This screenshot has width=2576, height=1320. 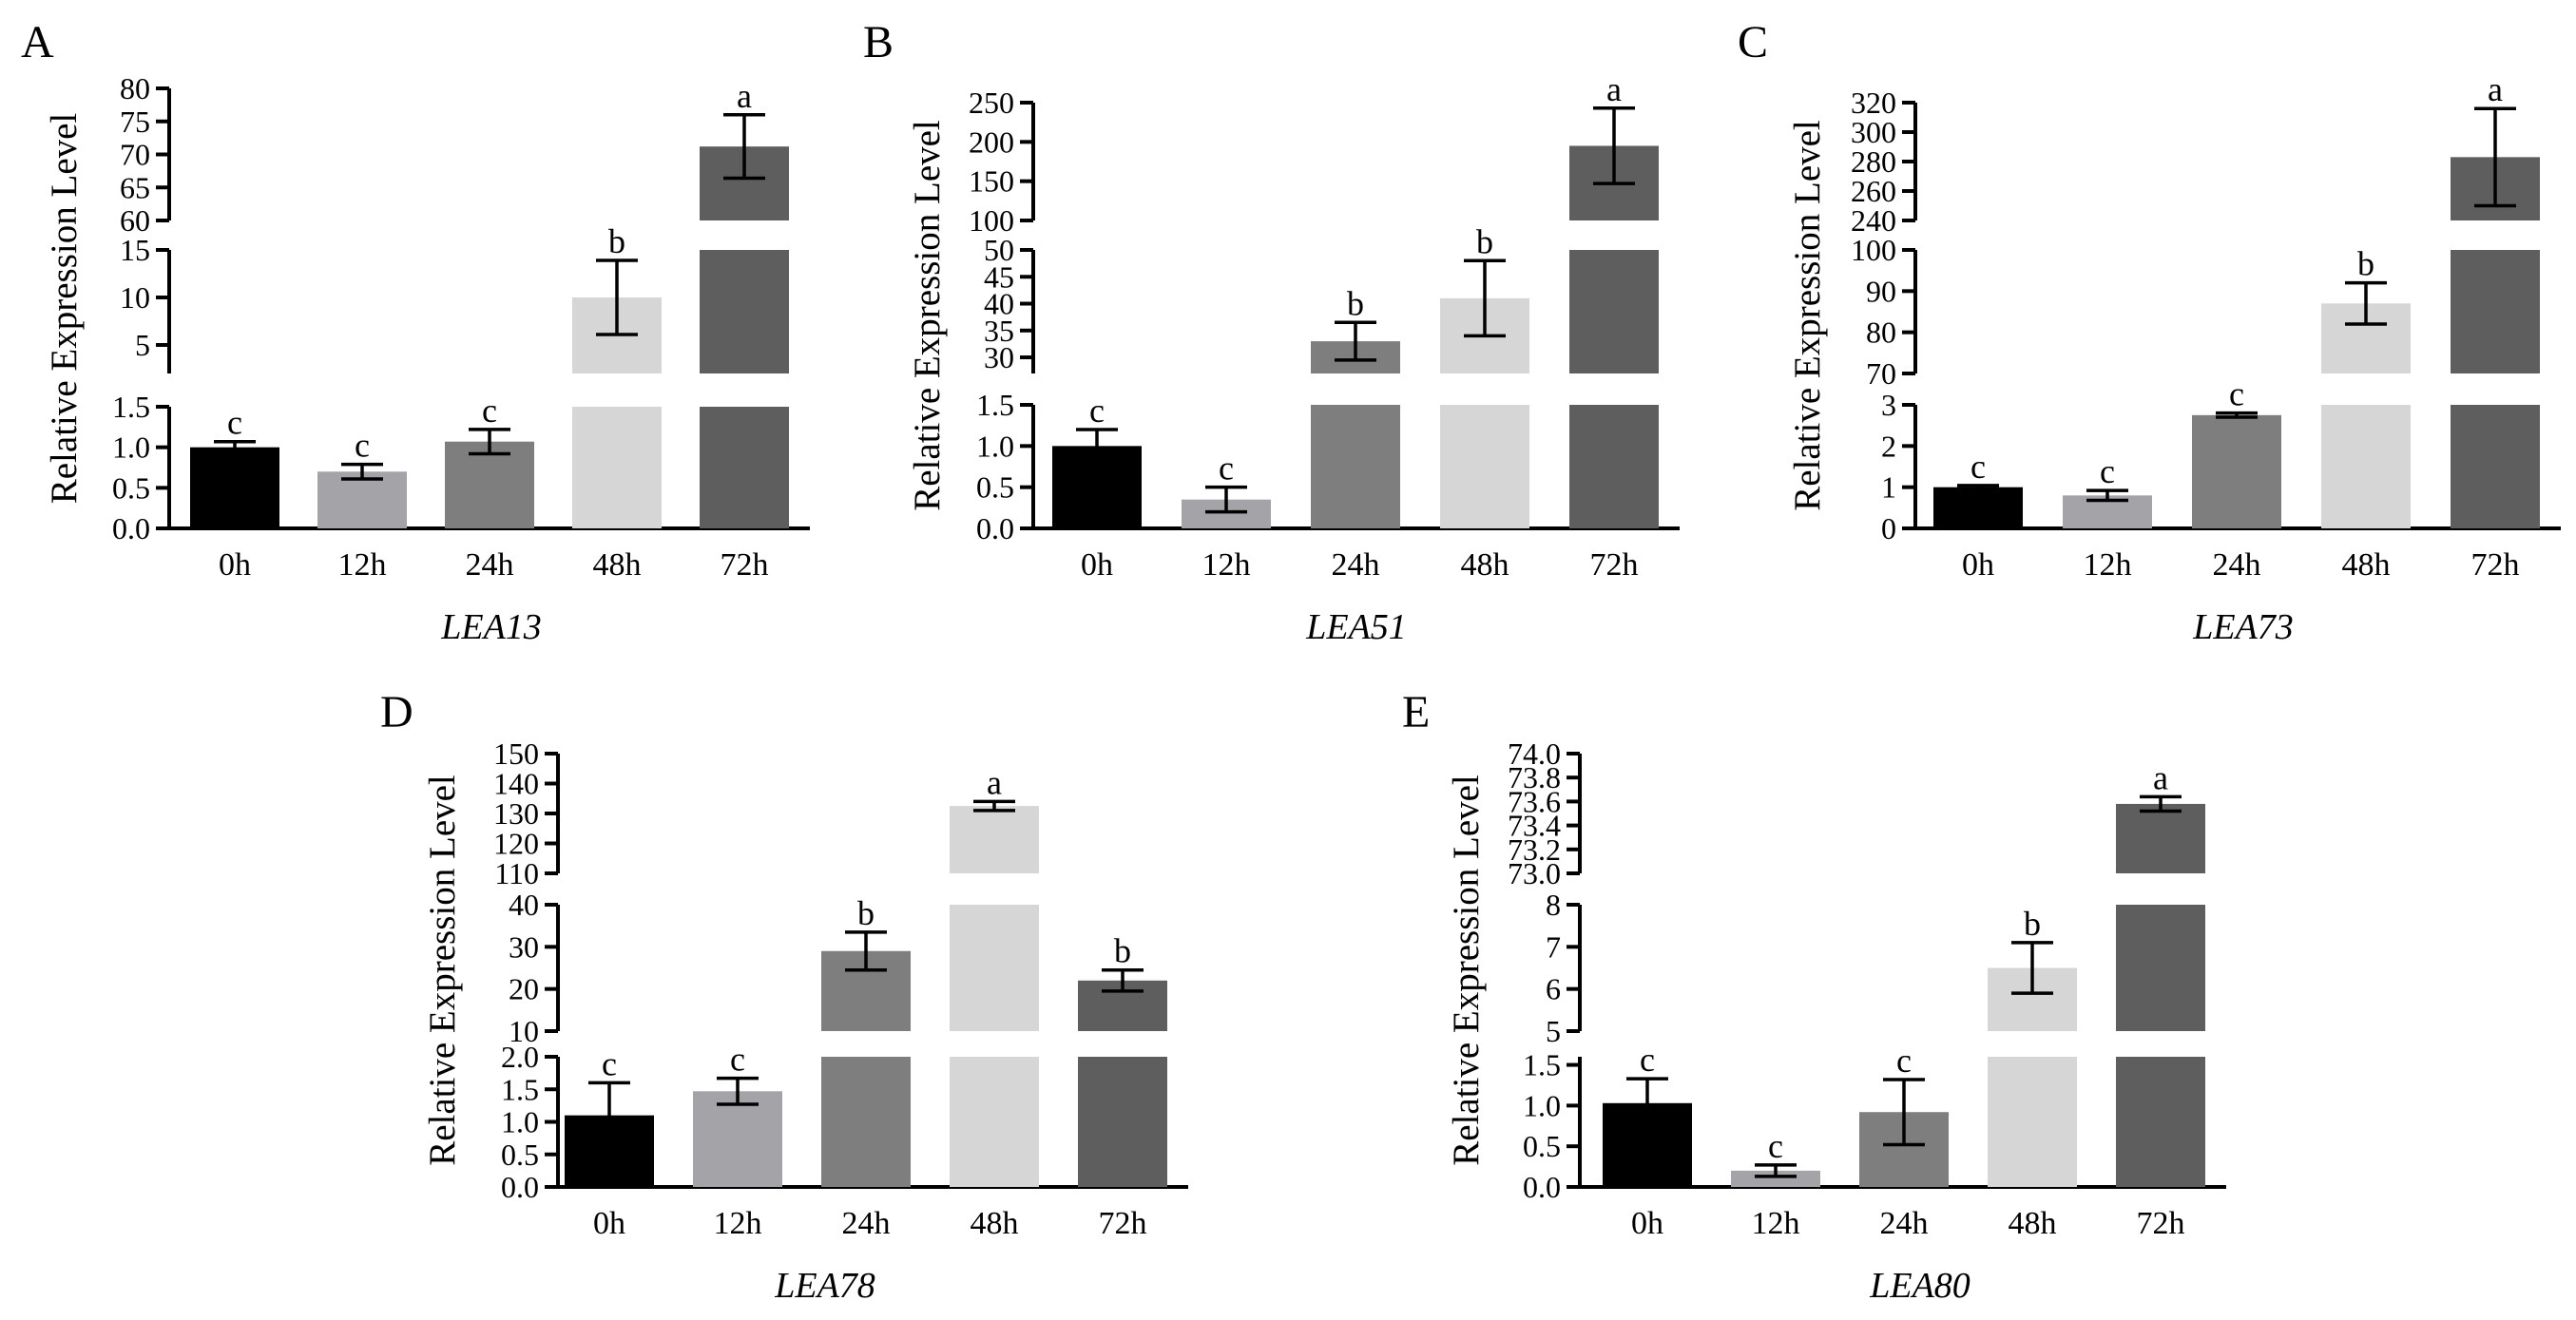 I want to click on y-tick-label: 130, so click(x=516, y=814).